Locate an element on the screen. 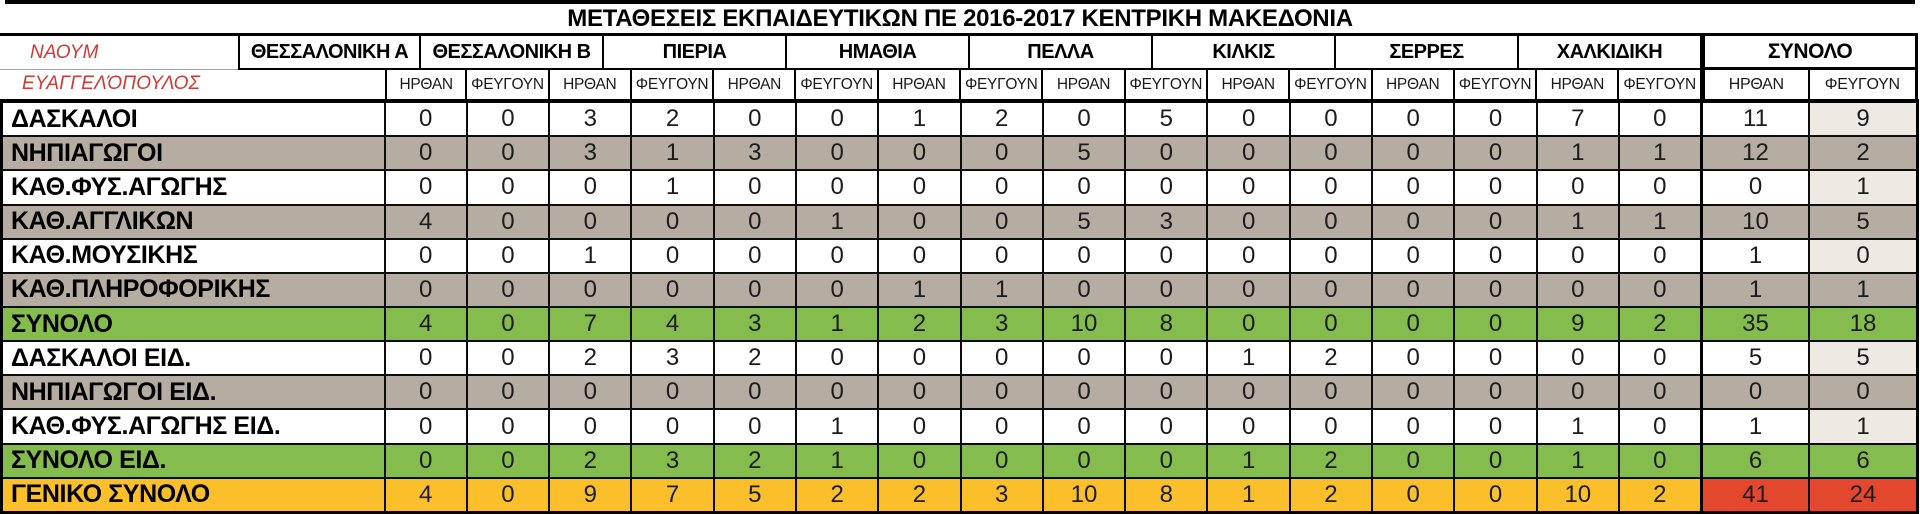 This screenshot has height=514, width=1920. table-row: ΔΑΣΚΑΛΟΙ 0 0 3 2 0 0 1 2 0 5 0 0 0 0 7 0 11 9 is located at coordinates (959, 118).